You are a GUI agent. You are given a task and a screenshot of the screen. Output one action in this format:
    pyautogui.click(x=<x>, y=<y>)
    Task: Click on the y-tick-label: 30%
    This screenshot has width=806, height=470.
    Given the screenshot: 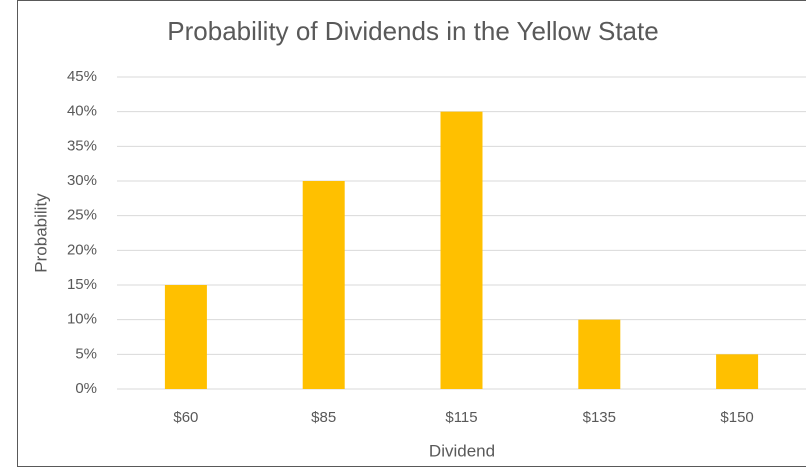 What is the action you would take?
    pyautogui.click(x=82, y=180)
    